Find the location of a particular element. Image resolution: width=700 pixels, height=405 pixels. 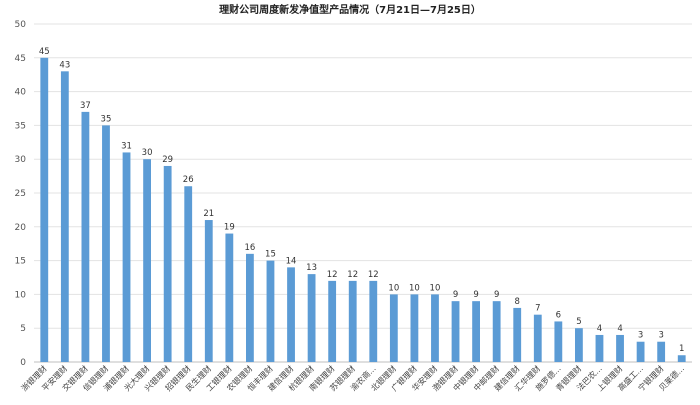

y-tick-label: 25 is located at coordinates (20, 194).